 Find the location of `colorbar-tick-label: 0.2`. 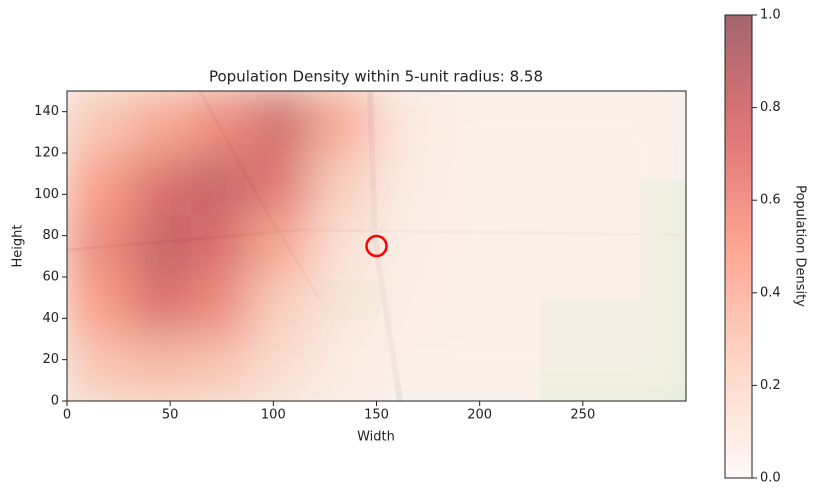

colorbar-tick-label: 0.2 is located at coordinates (770, 385).